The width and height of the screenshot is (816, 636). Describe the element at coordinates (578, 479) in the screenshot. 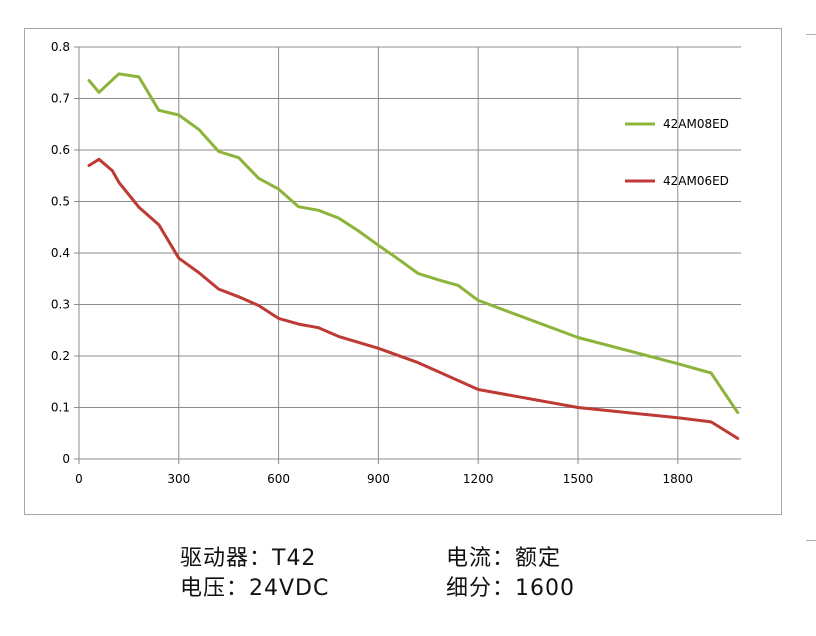

I see `x-tick-label: 1500` at that location.